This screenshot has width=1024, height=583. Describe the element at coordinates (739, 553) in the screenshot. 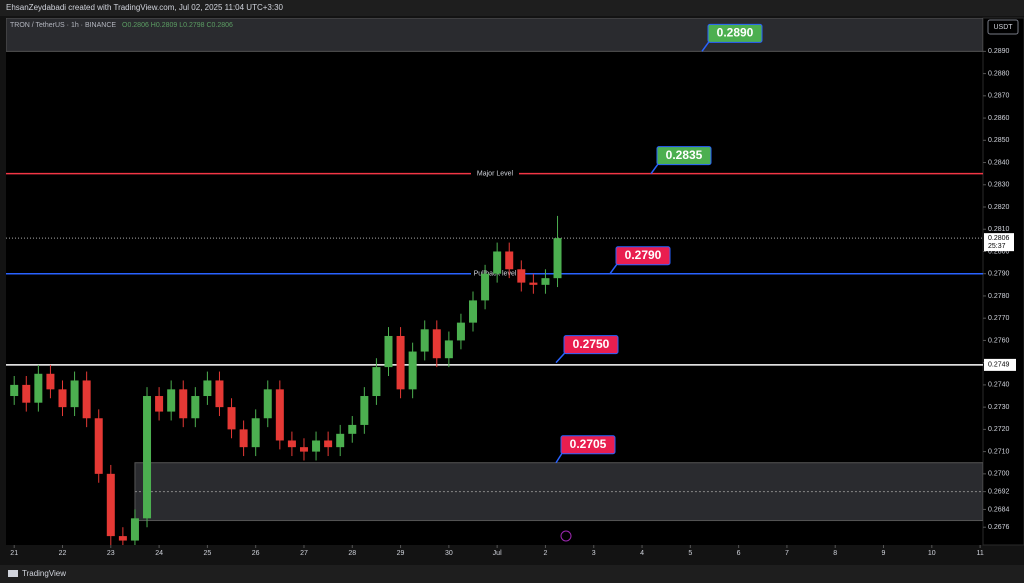

I see `x-tick-label: 6` at that location.